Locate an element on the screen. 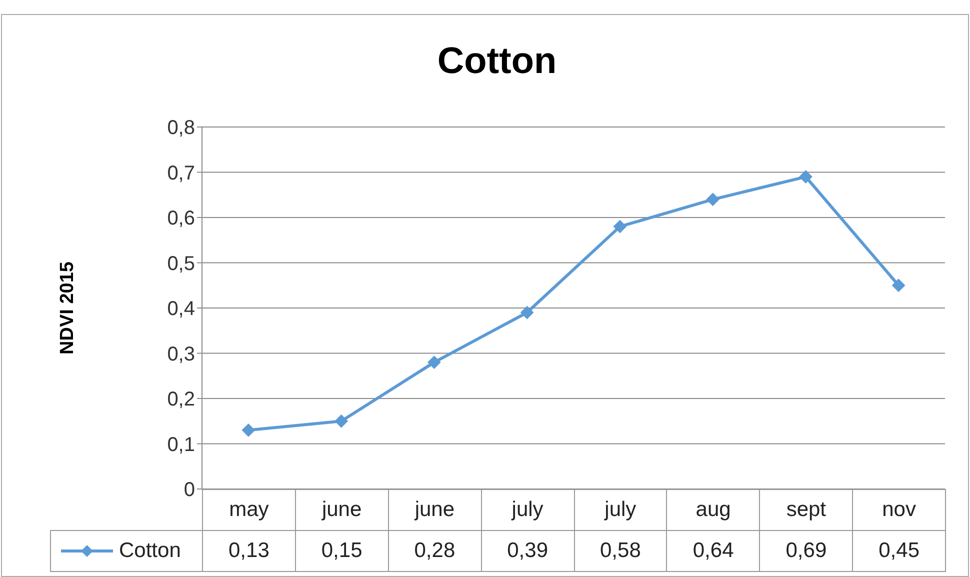 The width and height of the screenshot is (970, 577). y-tick-label: 0,5 is located at coordinates (181, 263).